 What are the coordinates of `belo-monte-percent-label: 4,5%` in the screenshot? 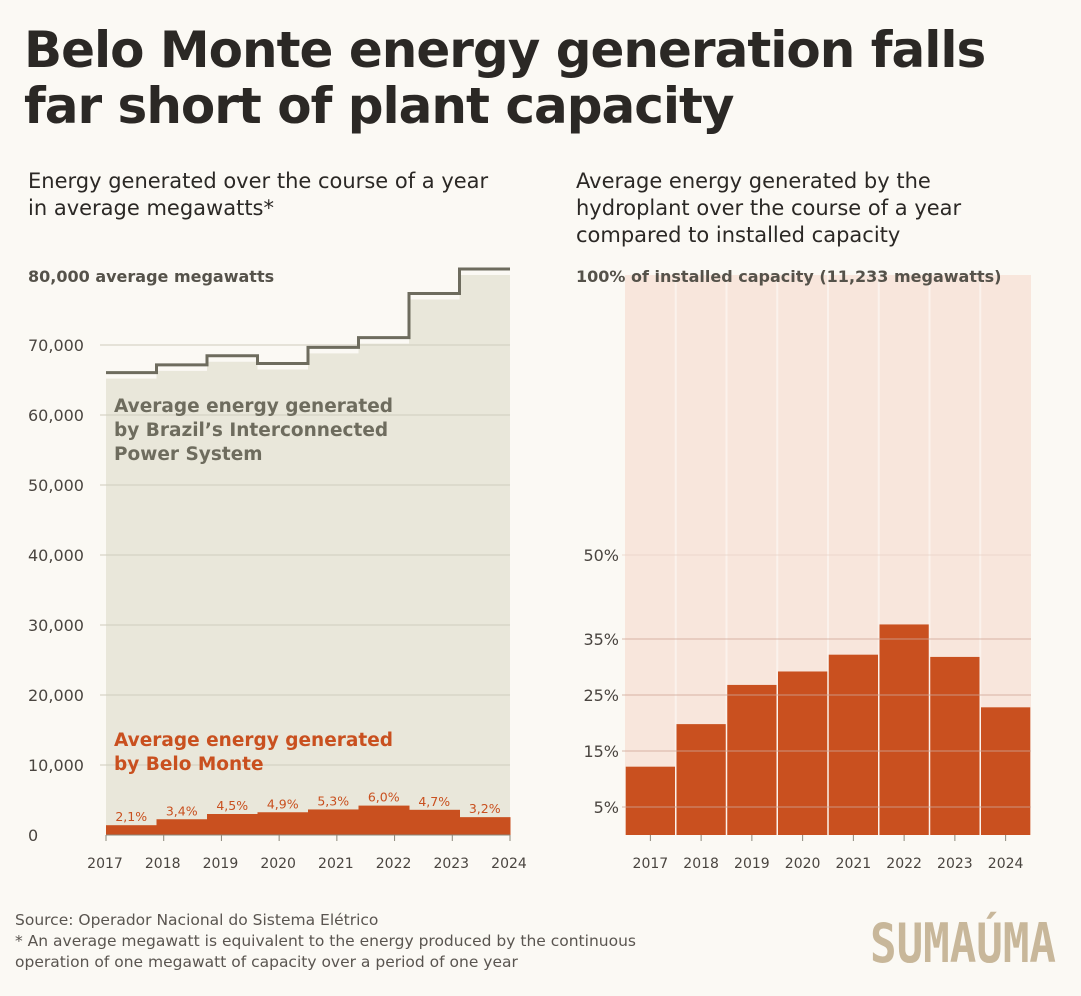 It's located at (232, 805).